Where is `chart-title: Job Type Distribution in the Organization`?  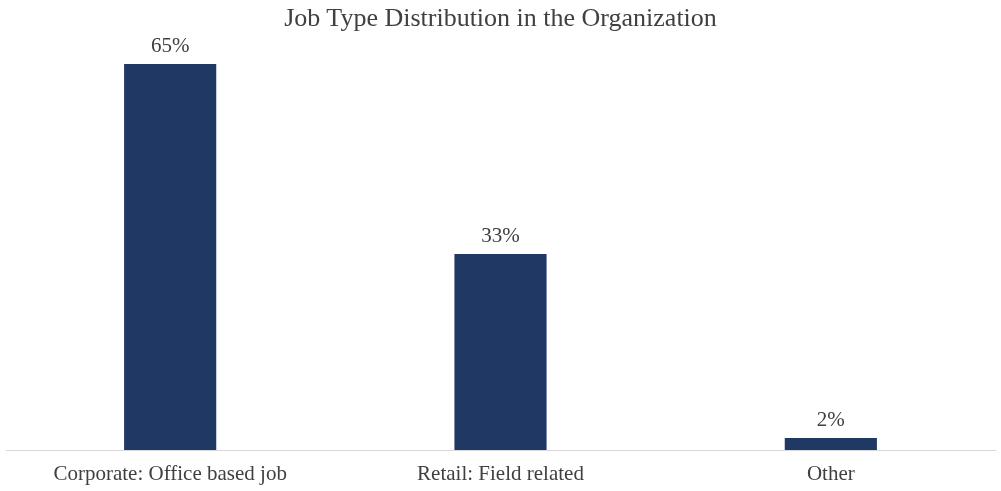
chart-title: Job Type Distribution in the Organization is located at coordinates (500, 17).